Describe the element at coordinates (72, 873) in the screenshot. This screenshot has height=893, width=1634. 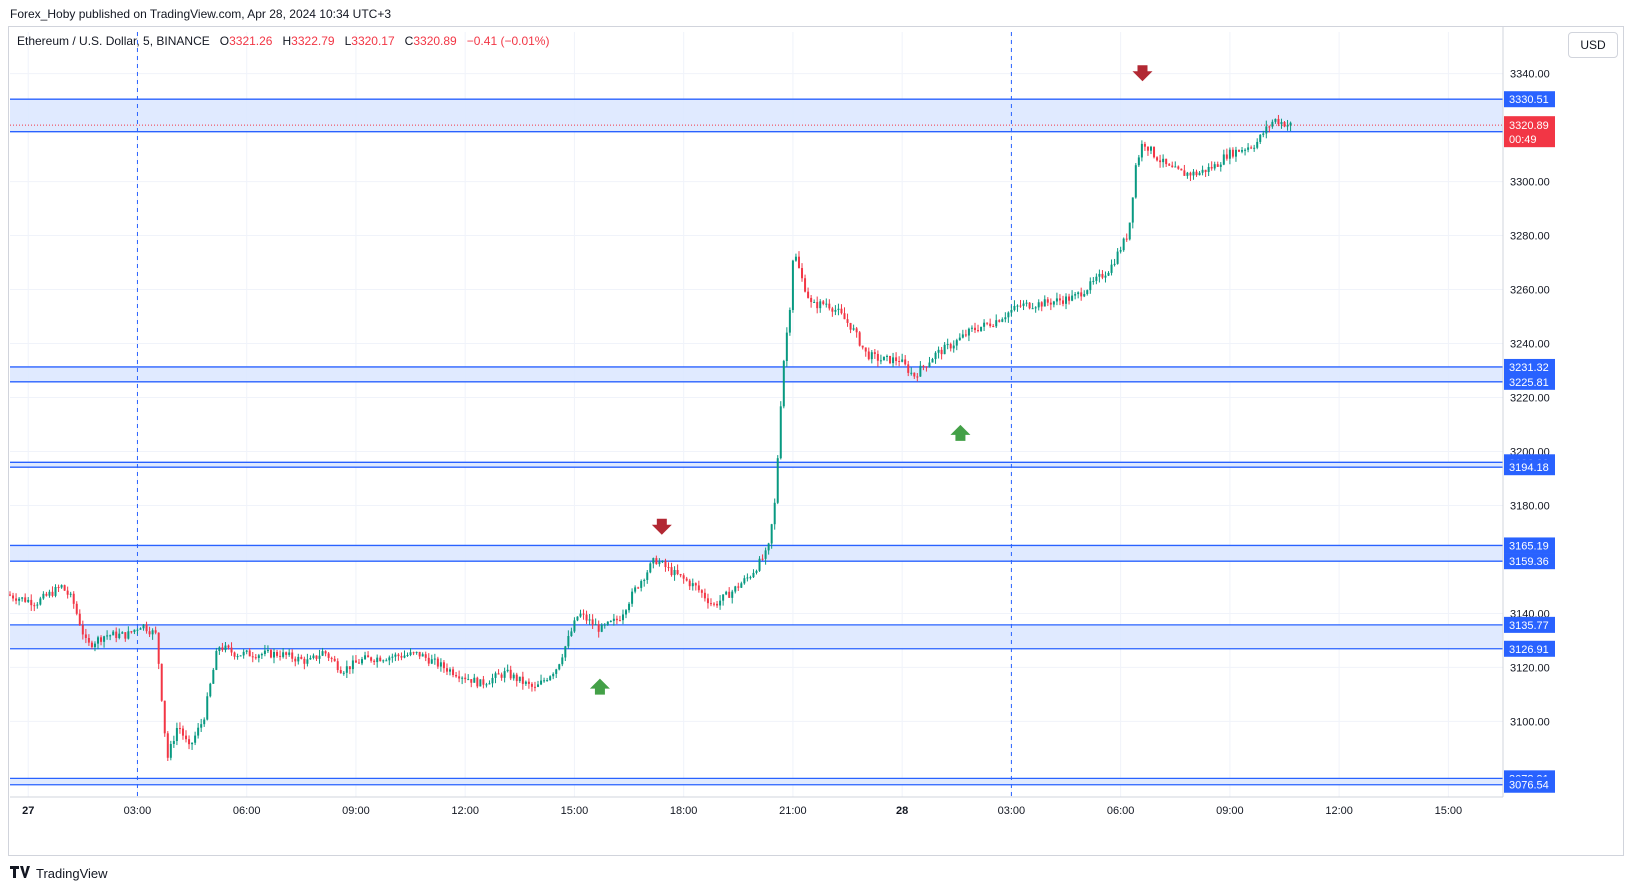
I see `brand-label: TradingView` at that location.